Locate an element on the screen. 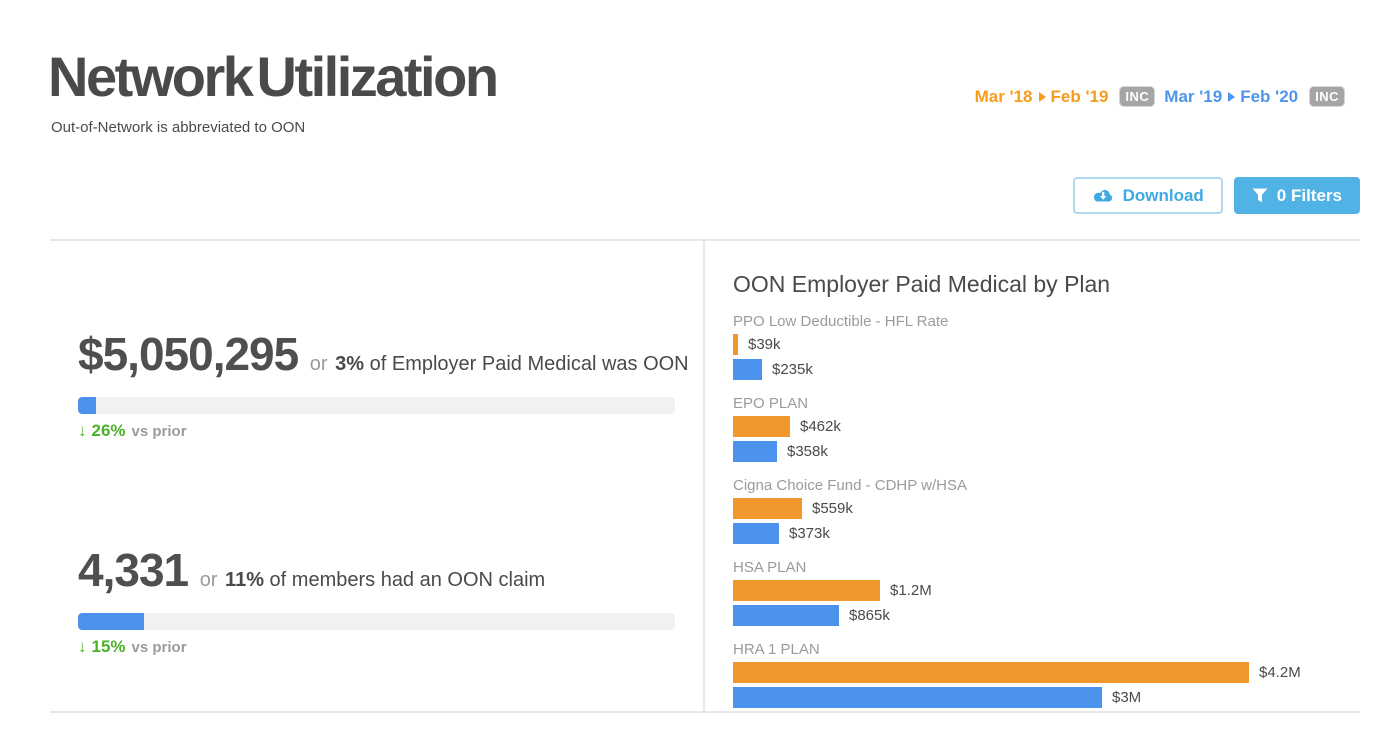 This screenshot has height=732, width=1400. bar-value-label: $4.2M is located at coordinates (1280, 672).